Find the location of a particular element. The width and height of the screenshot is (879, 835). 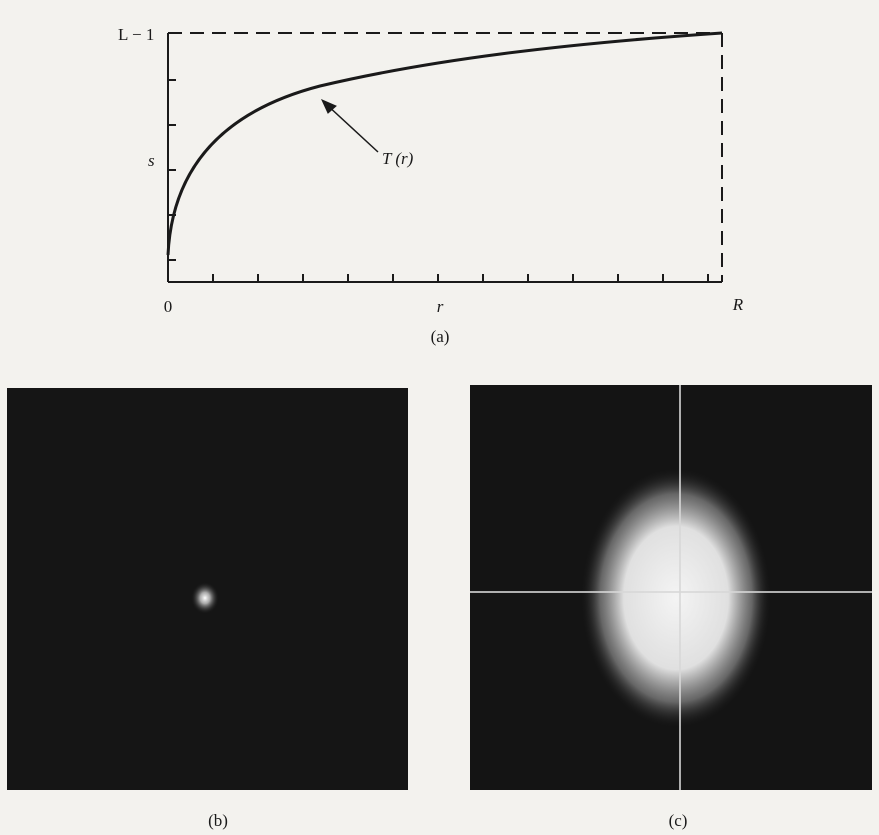

x-tick-marks is located at coordinates (460, 278).